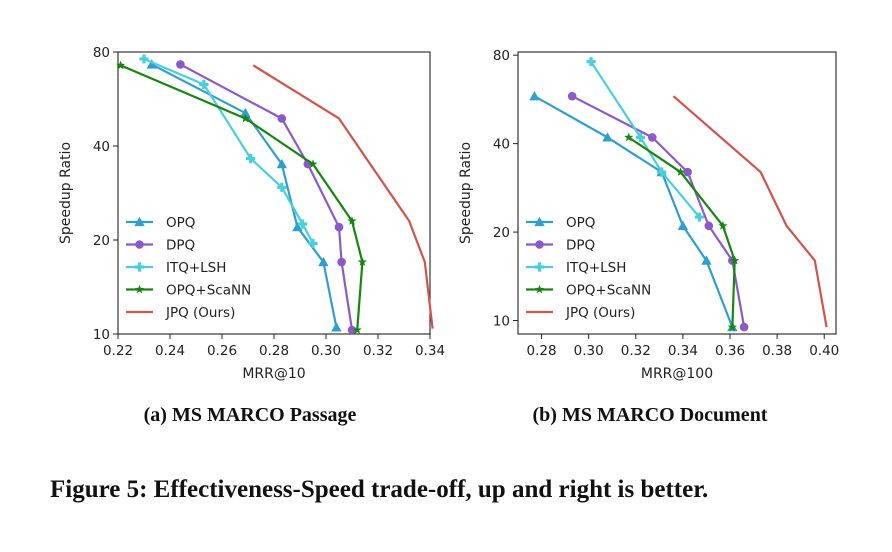 The width and height of the screenshot is (892, 552). Describe the element at coordinates (777, 351) in the screenshot. I see `x-tick-label: 0.38` at that location.